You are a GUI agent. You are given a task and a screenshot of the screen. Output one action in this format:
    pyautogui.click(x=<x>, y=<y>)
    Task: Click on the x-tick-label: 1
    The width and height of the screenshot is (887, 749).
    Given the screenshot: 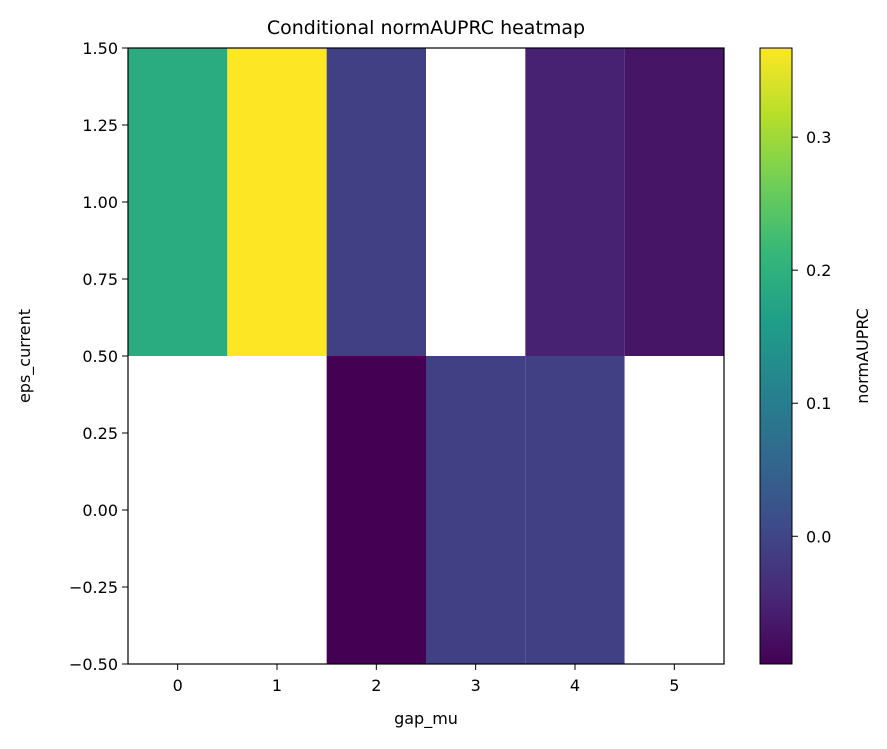 What is the action you would take?
    pyautogui.click(x=277, y=685)
    